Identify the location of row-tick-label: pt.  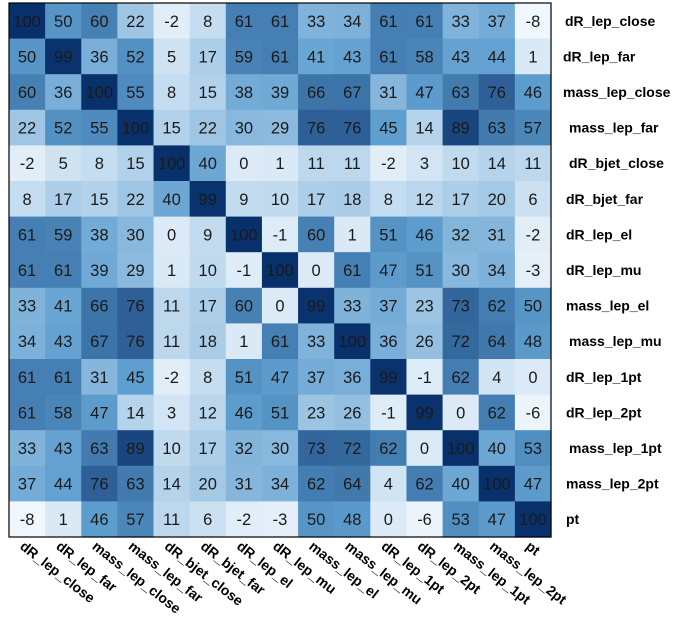
(573, 519).